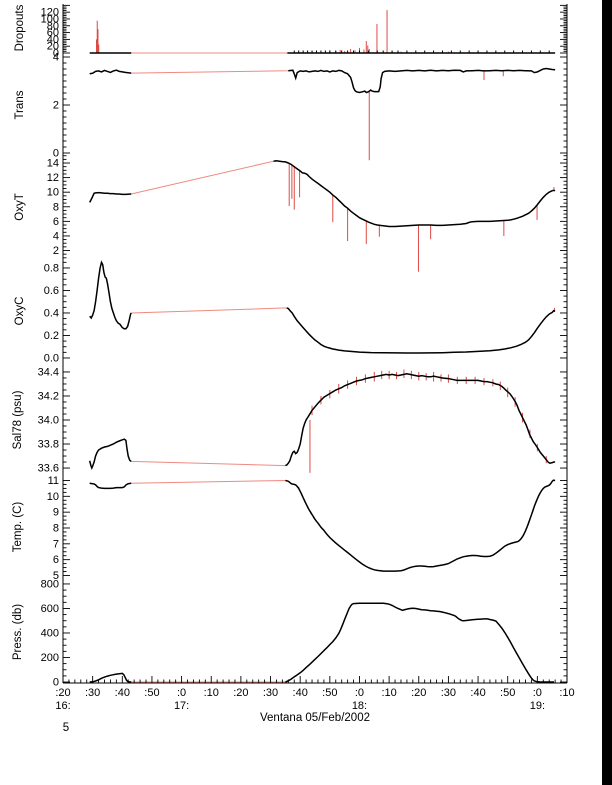 The height and width of the screenshot is (785, 612). What do you see at coordinates (359, 706) in the screenshot?
I see `svg-text: 18:` at bounding box center [359, 706].